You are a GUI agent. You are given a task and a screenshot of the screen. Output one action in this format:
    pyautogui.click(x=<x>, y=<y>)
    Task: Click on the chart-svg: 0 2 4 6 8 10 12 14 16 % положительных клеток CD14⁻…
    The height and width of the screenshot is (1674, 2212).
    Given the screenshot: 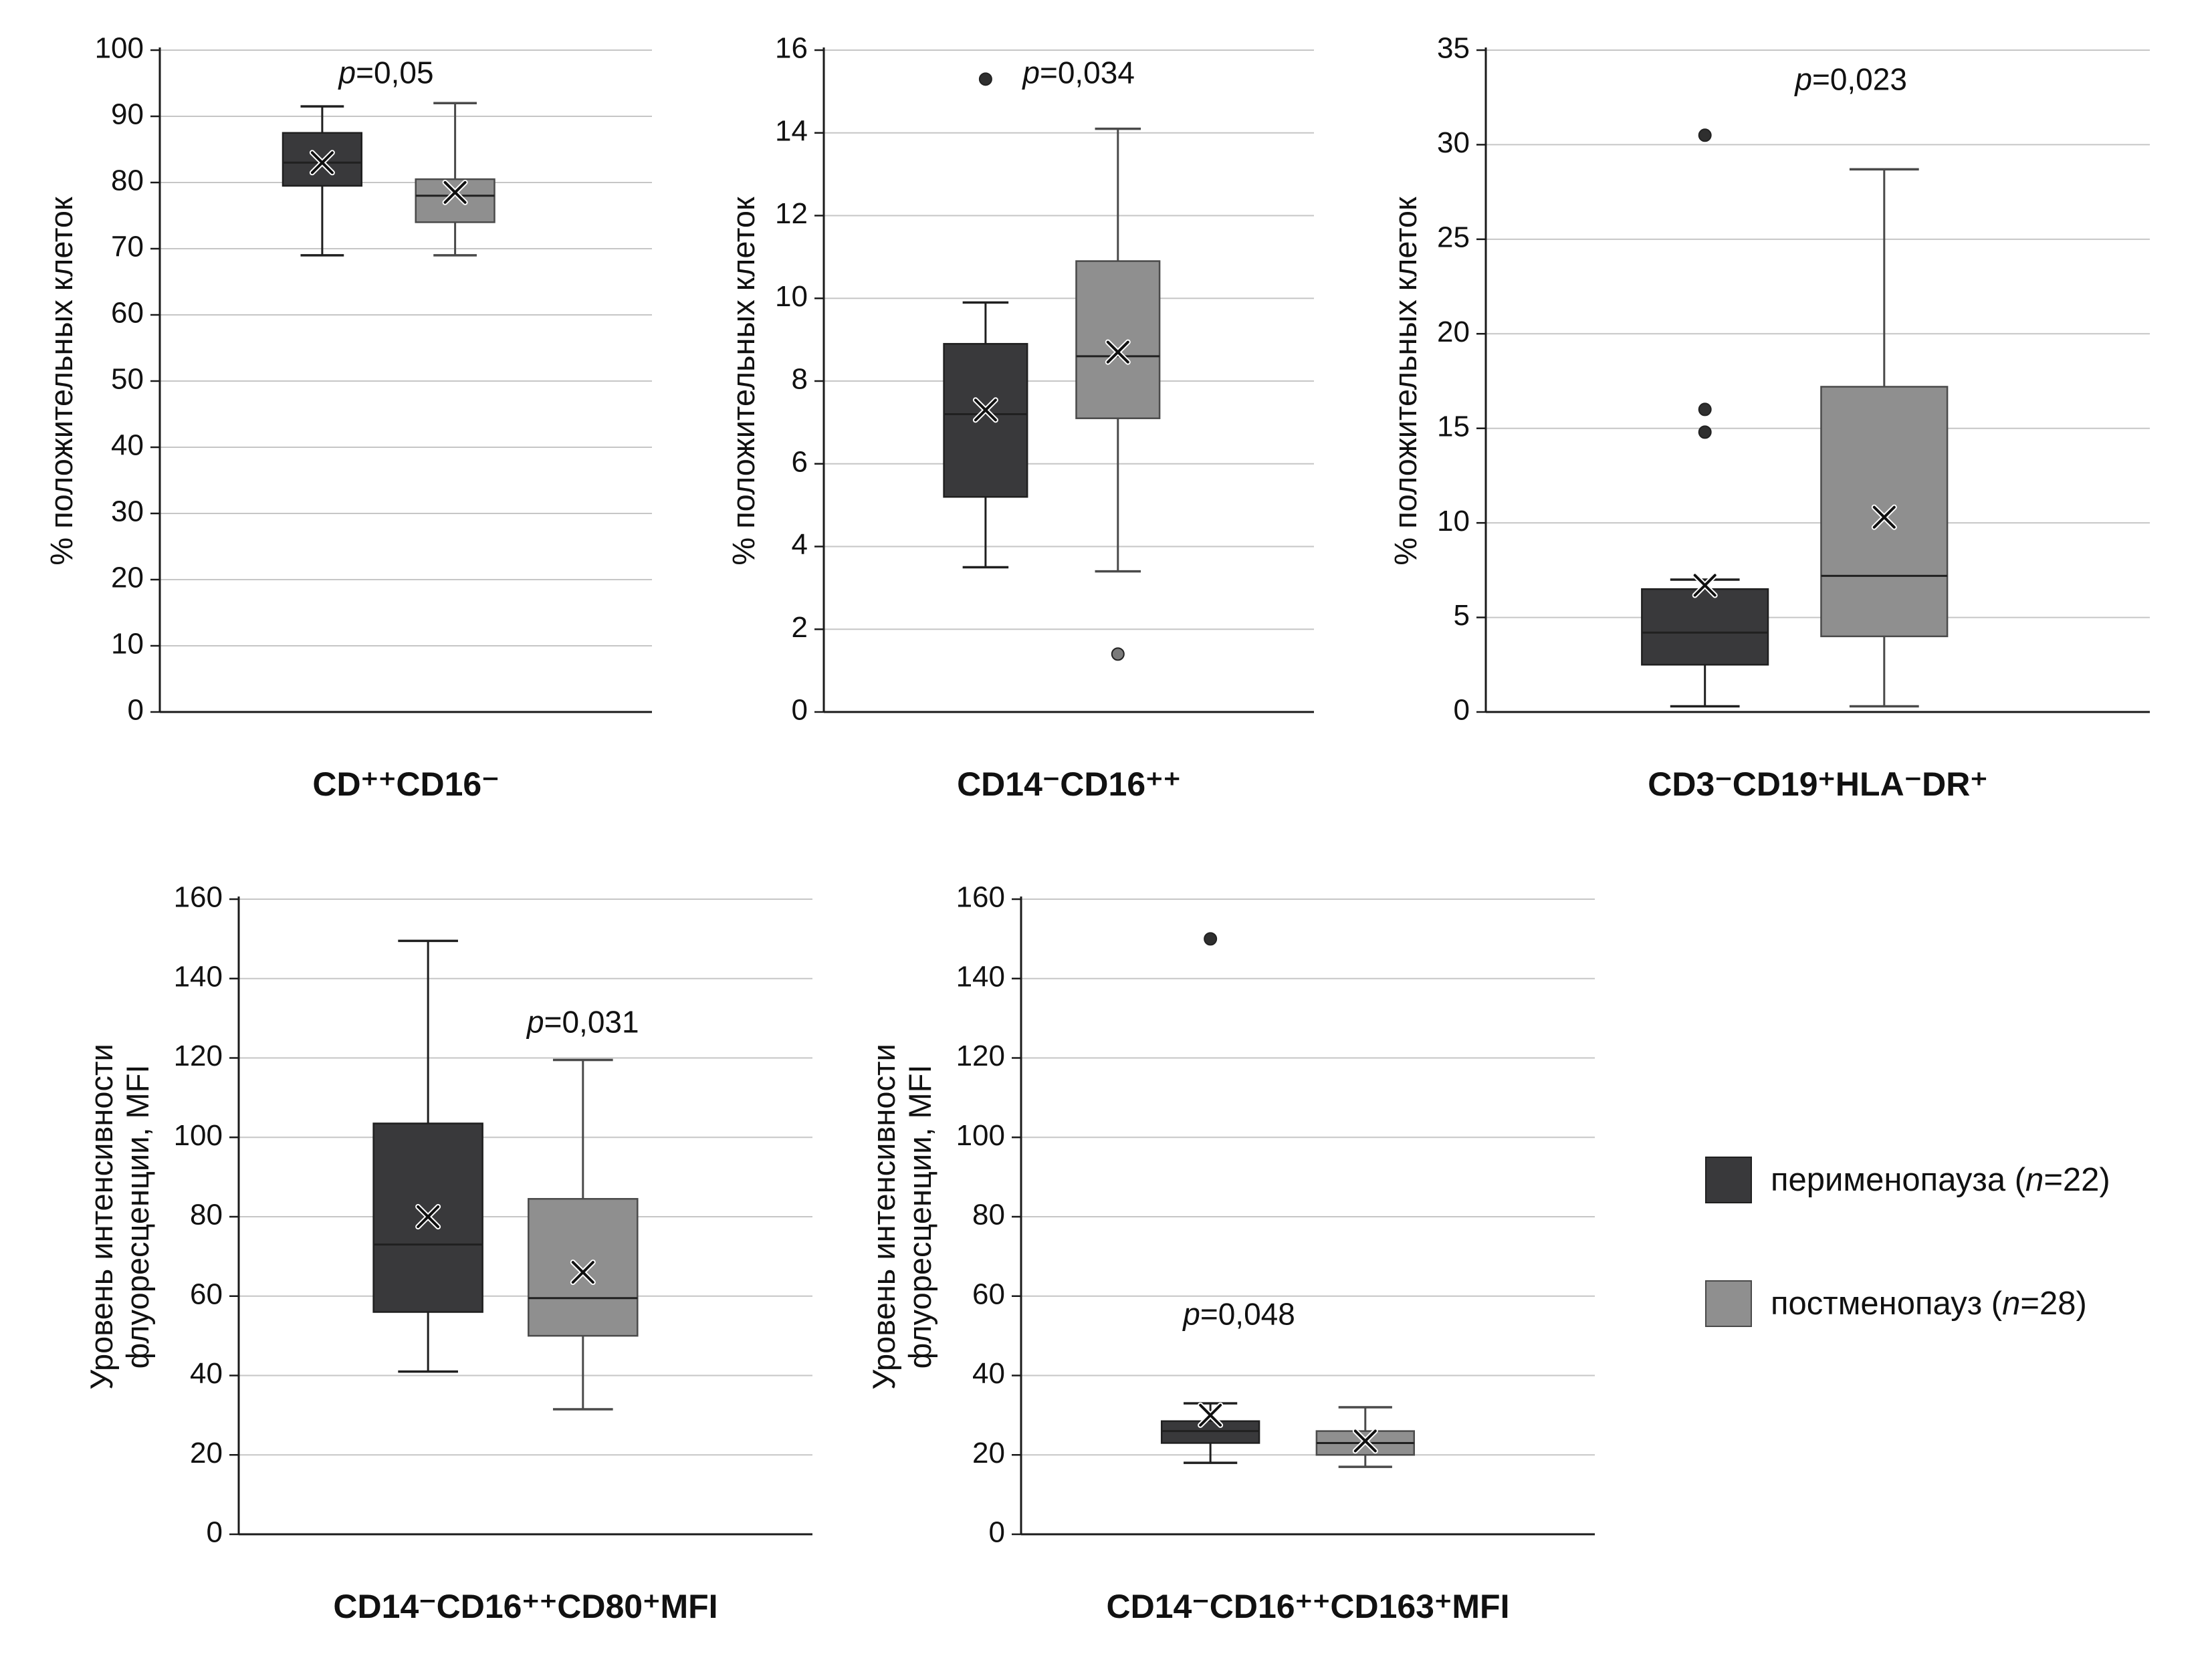 What is the action you would take?
    pyautogui.click(x=1020, y=417)
    